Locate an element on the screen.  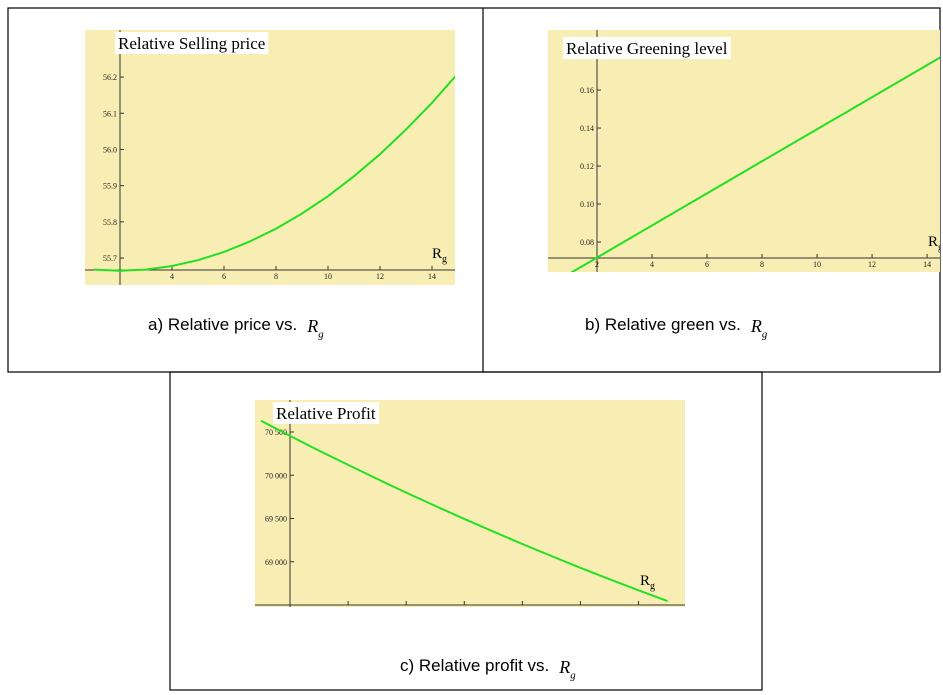
y-tick-label: 0.08 is located at coordinates (587, 242).